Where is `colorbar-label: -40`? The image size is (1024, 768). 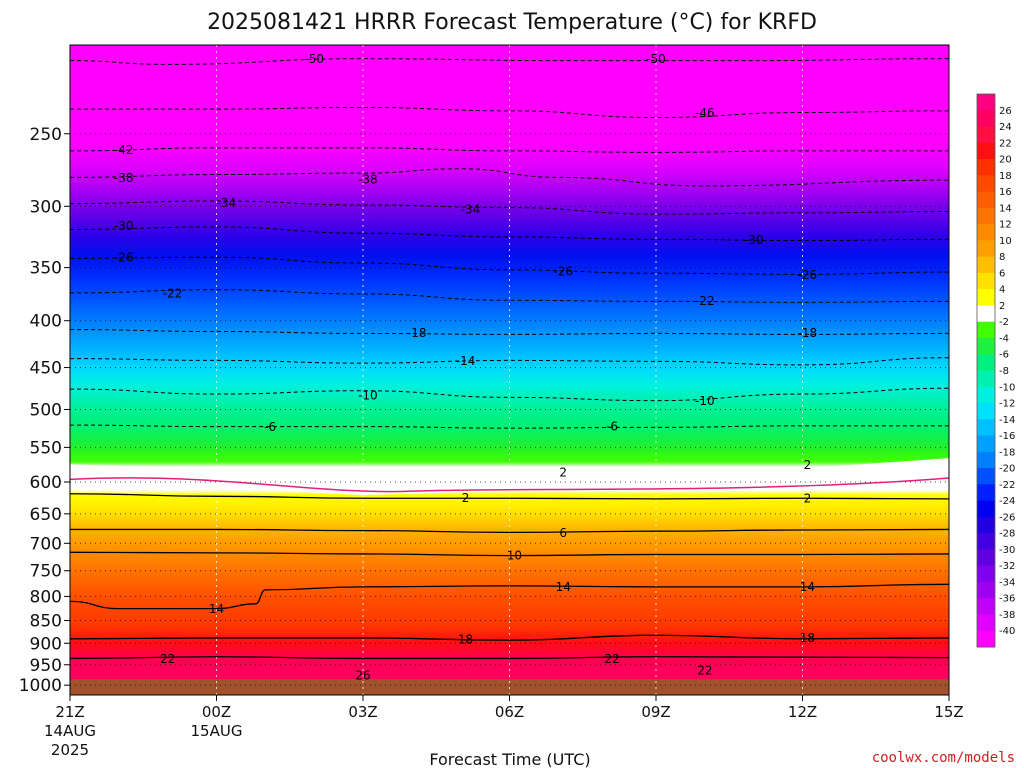
colorbar-label: -40 is located at coordinates (1007, 631).